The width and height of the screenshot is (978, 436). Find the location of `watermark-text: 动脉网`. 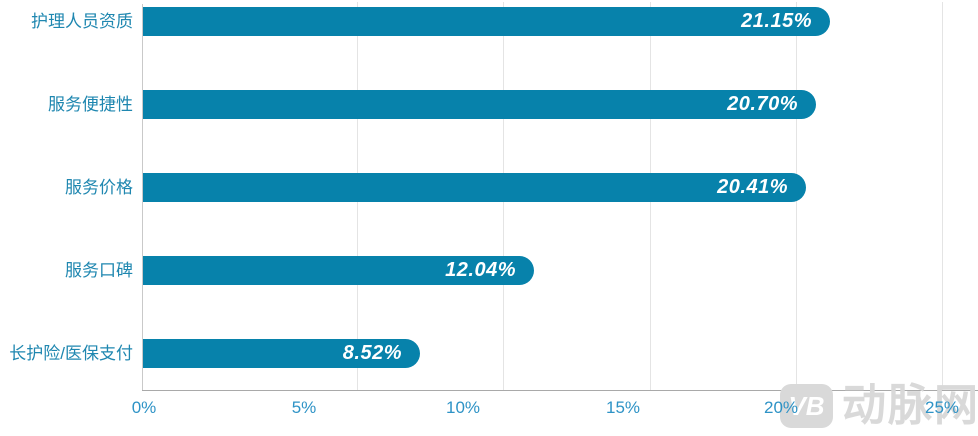

watermark-text: 动脉网 is located at coordinates (910, 405).